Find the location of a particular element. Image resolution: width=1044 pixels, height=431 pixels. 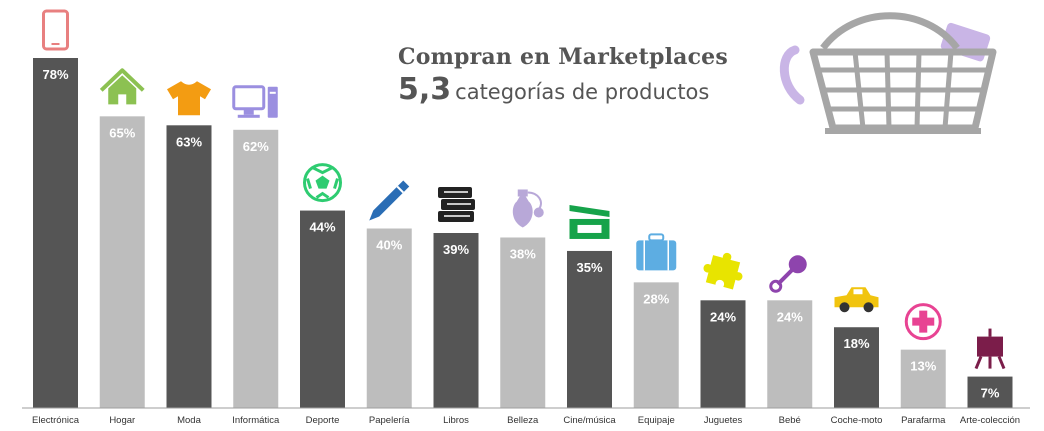

value-label-informatica: 62% is located at coordinates (256, 146).